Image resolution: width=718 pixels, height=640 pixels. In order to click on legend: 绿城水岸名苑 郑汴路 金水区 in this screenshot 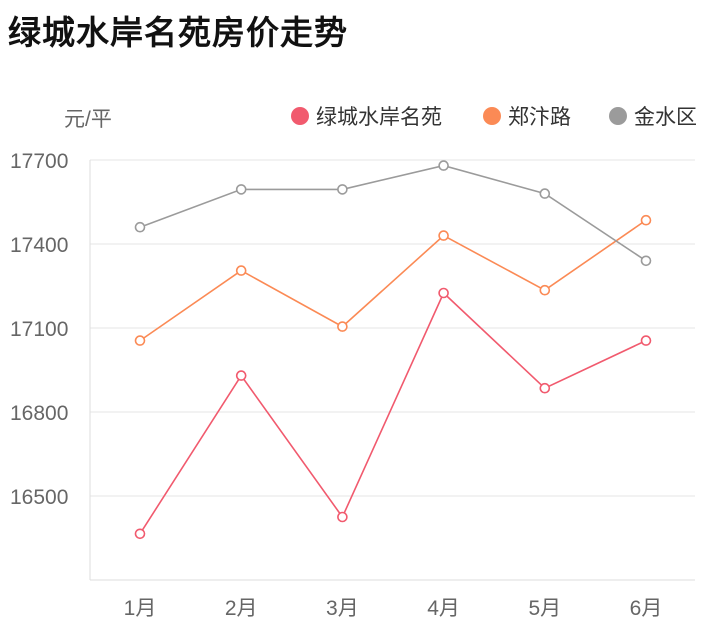, I will do `click(494, 117)`.